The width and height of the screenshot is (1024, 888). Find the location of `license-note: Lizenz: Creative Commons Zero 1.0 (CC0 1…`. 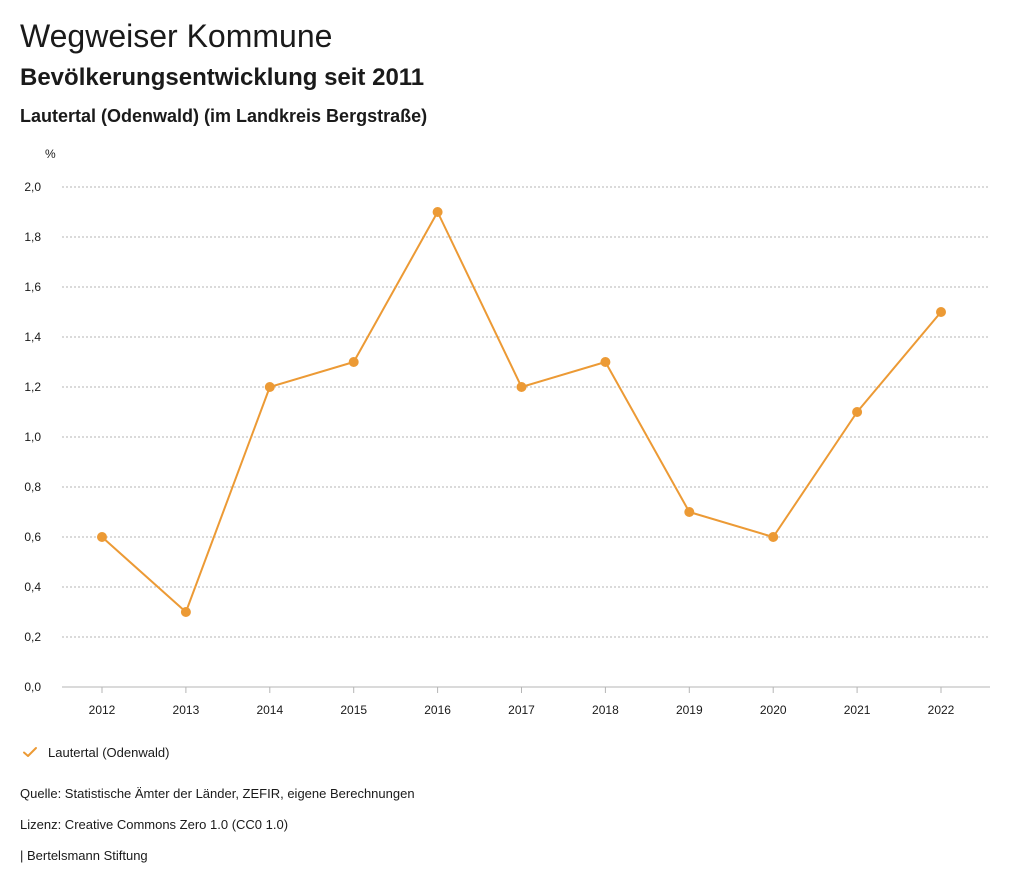

license-note: Lizenz: Creative Commons Zero 1.0 (CC0 1… is located at coordinates (154, 824).